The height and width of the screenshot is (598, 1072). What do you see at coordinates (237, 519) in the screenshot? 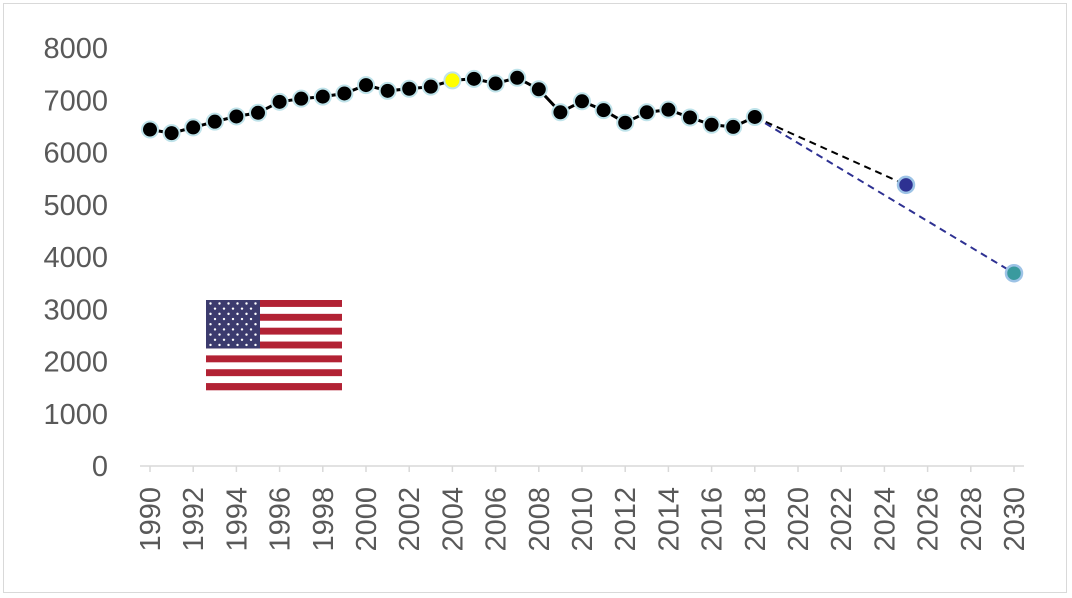
I see `x-tick-label: 1994` at bounding box center [237, 519].